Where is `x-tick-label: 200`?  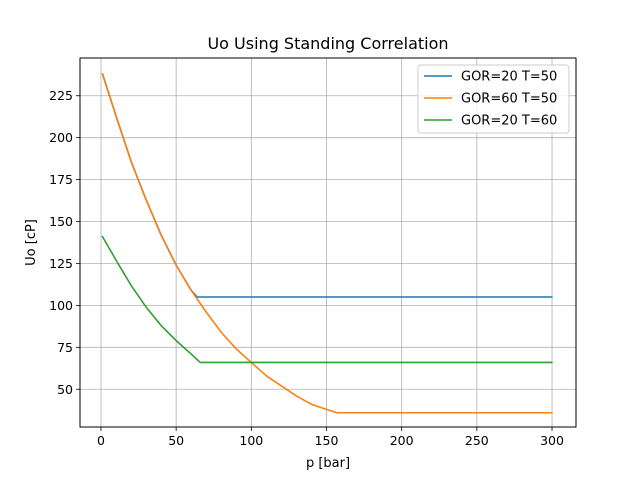
x-tick-label: 200 is located at coordinates (402, 440).